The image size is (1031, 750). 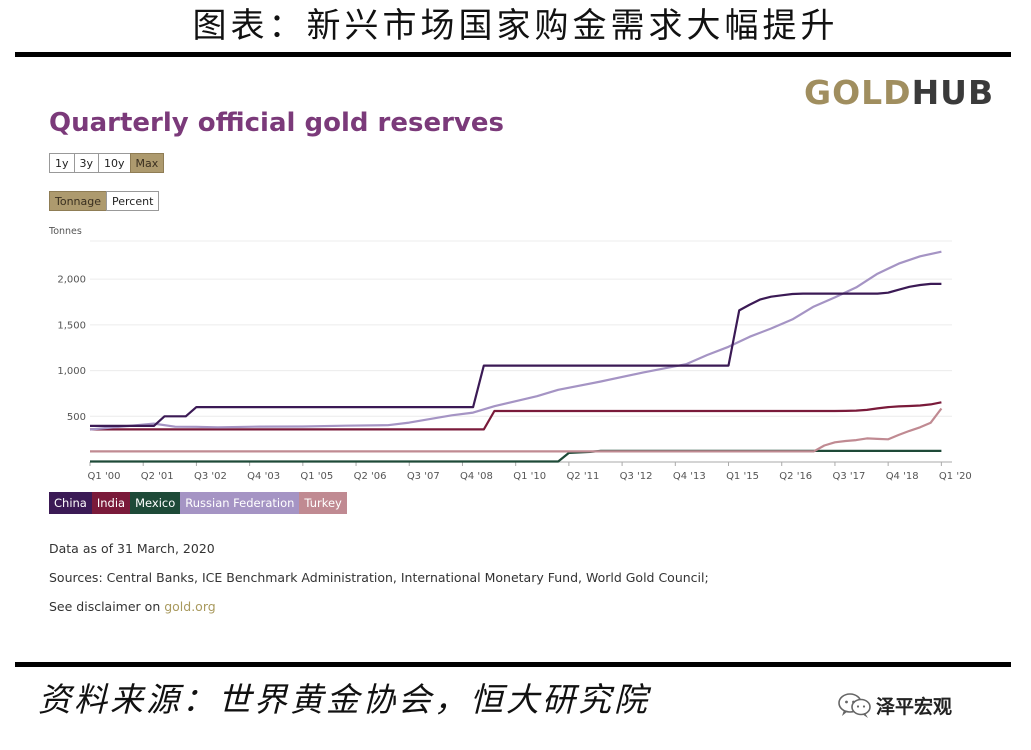 I want to click on chart-title: Quarterly official gold reserves, so click(x=276, y=123).